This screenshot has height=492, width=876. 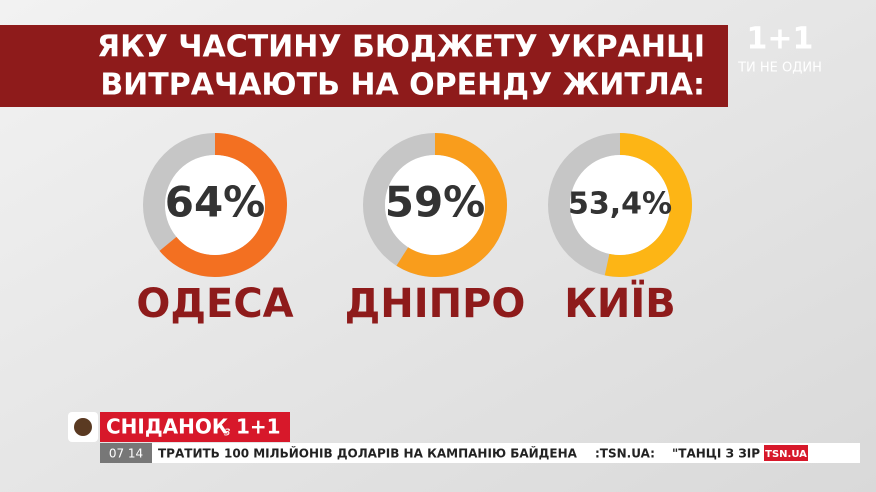 I want to click on title-line: ВИТРАЧАЮТЬ НА ОРЕНДУ ЖИТЛА:, so click(x=402, y=85).